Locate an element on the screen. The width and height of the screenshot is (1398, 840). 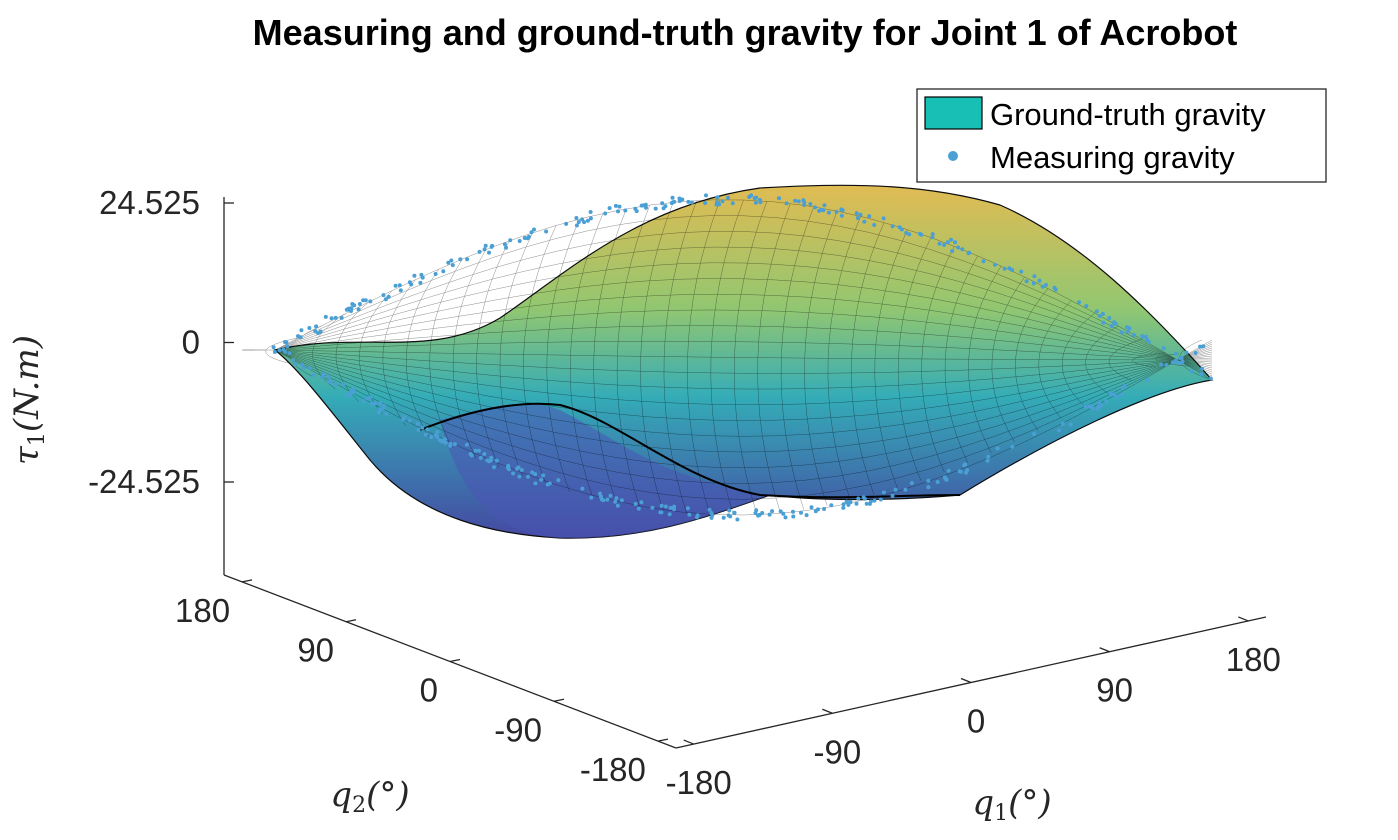
x-tick-label: -90 is located at coordinates (837, 751).